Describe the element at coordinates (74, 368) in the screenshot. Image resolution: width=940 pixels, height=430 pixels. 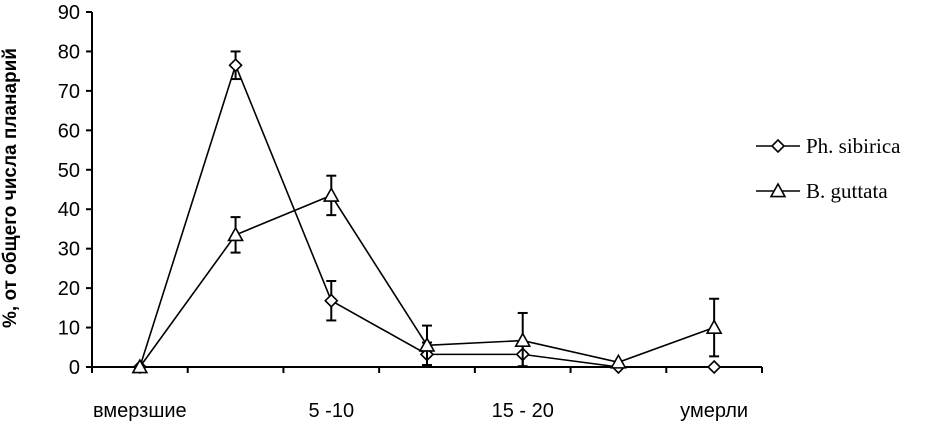
I see `y-tick-label: 0` at that location.